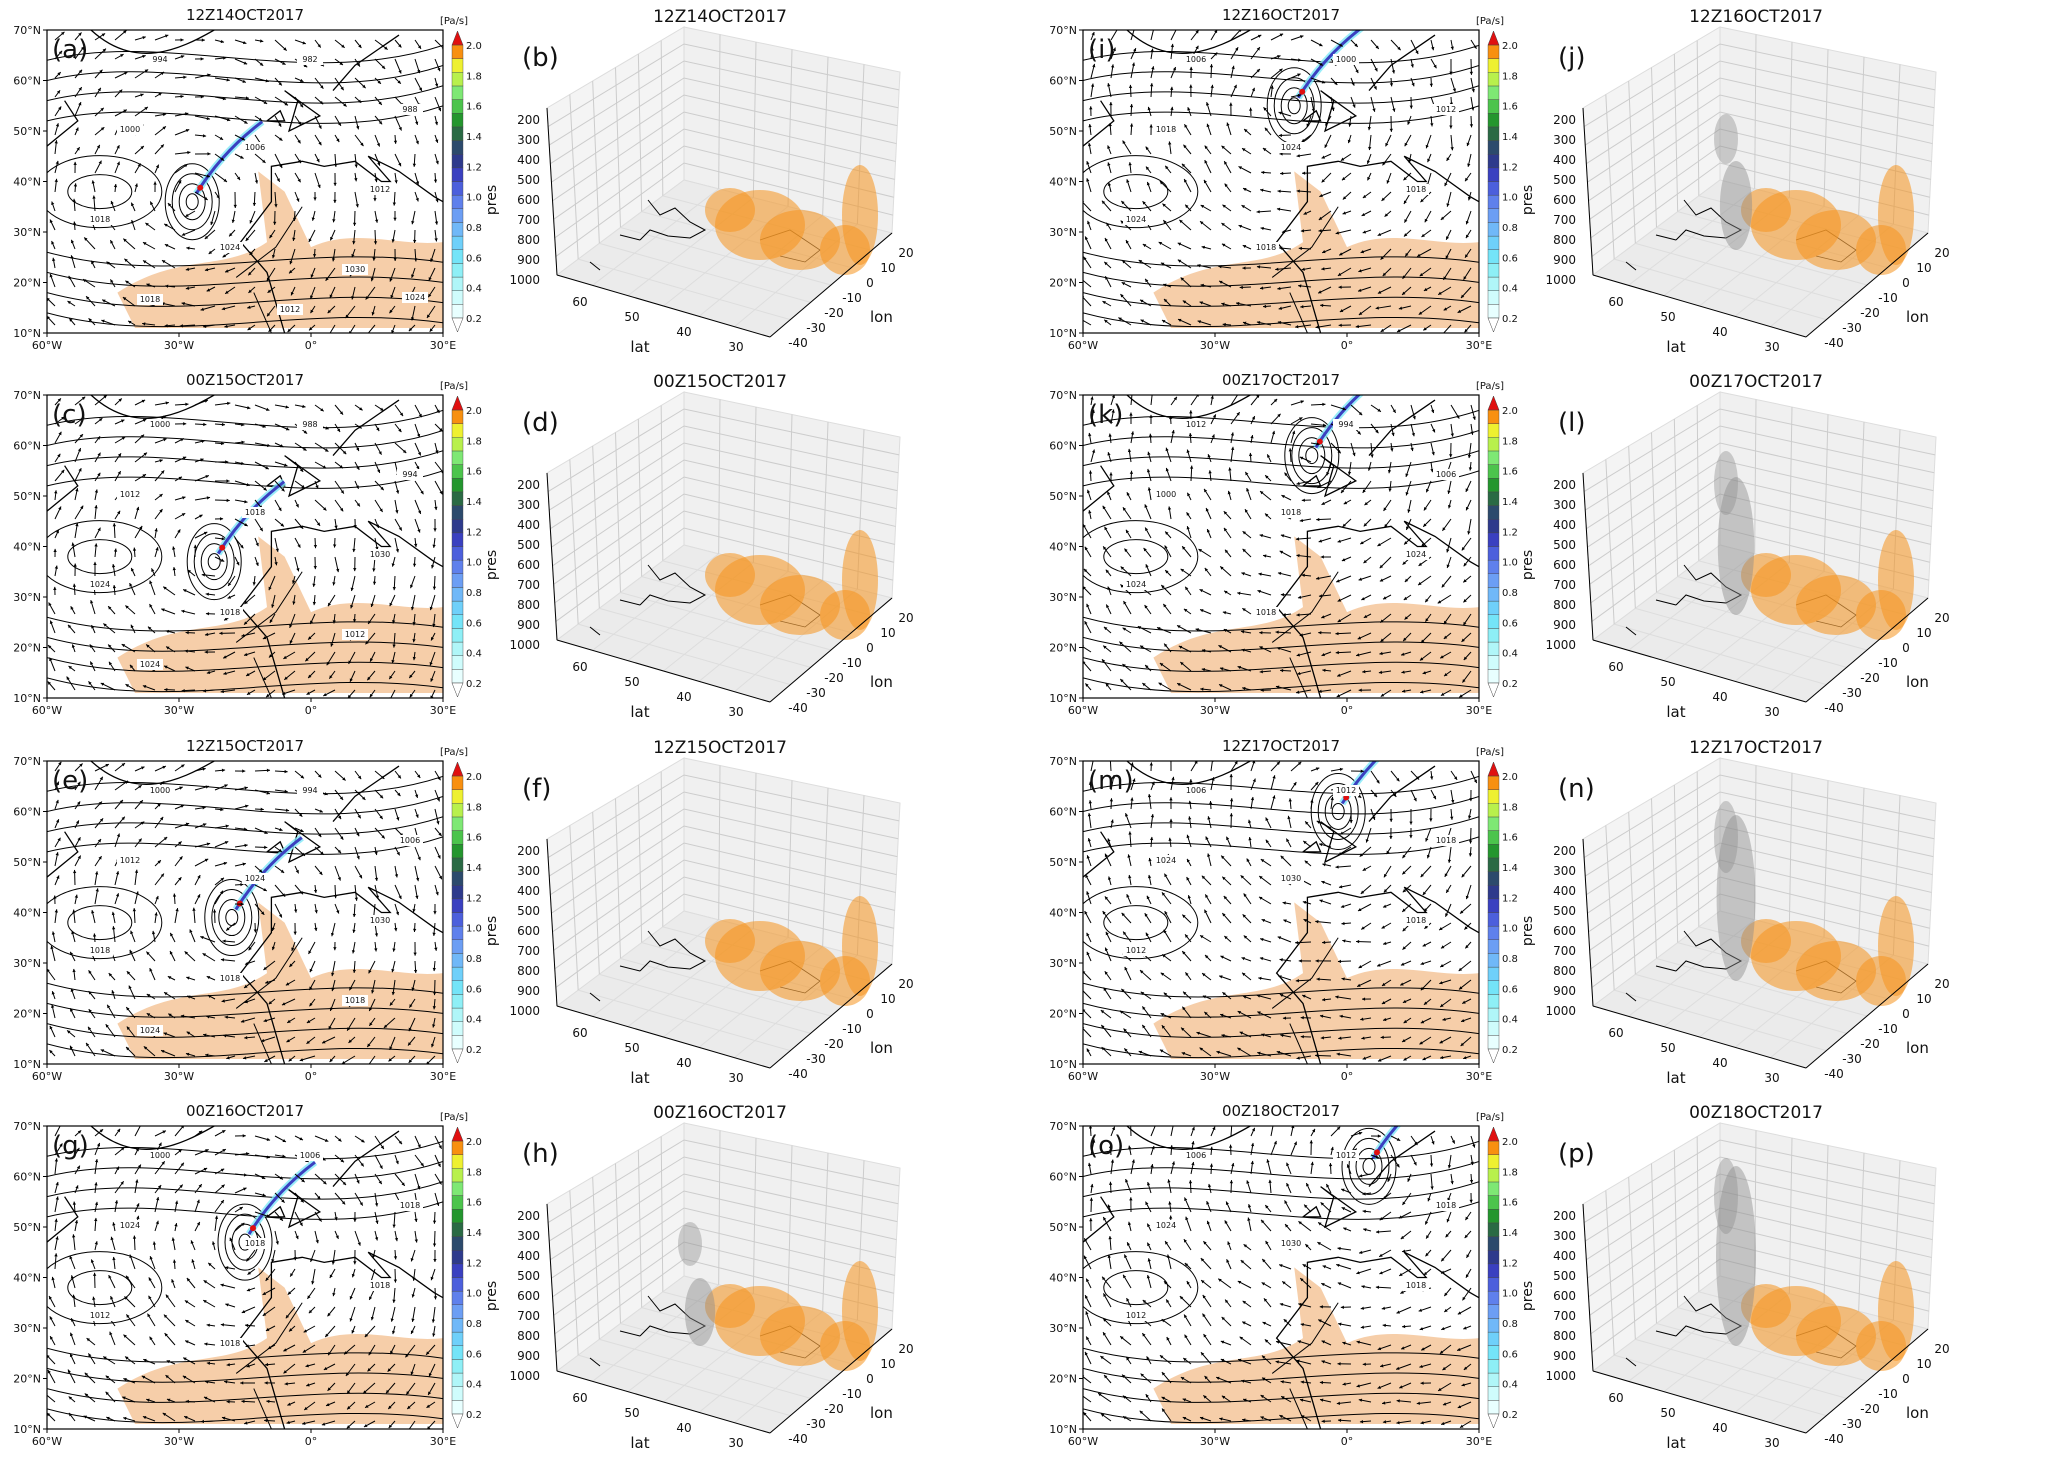 The width and height of the screenshot is (2067, 1459). What do you see at coordinates (355, 1000) in the screenshot?
I see `contour-label: 1018` at bounding box center [355, 1000].